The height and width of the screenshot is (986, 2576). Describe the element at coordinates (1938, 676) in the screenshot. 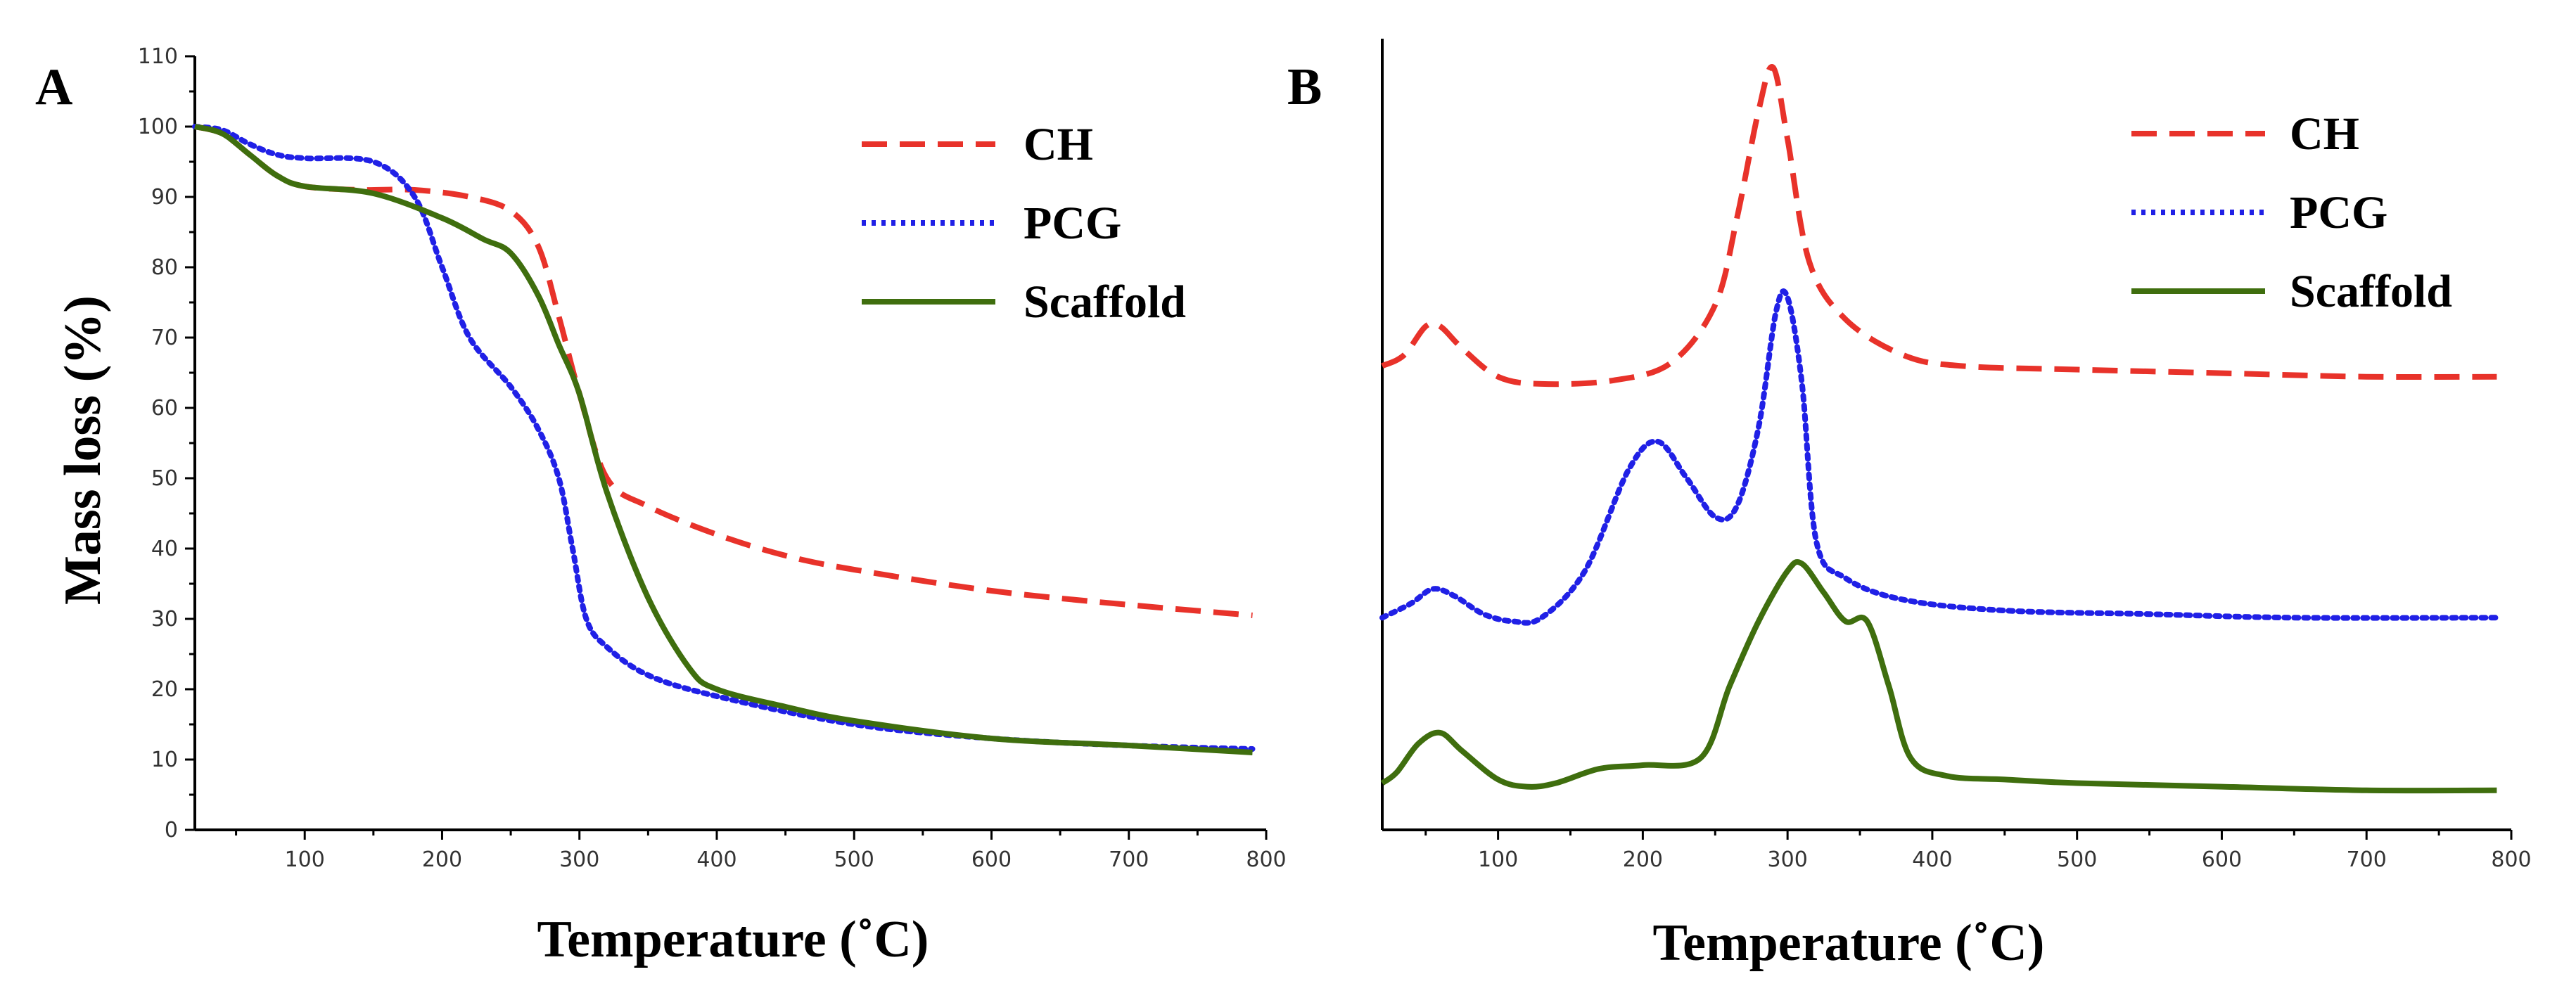

I see `series-line-scaffold` at that location.